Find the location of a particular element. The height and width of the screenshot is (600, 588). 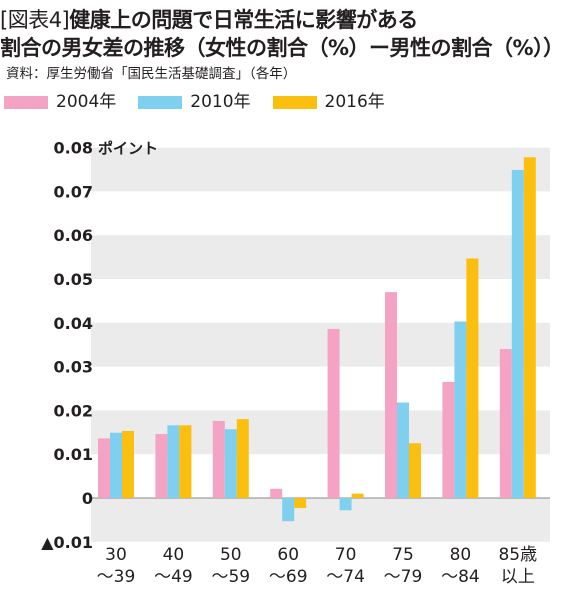

legend: 2004年 2010年 2016年 is located at coordinates (205, 102).